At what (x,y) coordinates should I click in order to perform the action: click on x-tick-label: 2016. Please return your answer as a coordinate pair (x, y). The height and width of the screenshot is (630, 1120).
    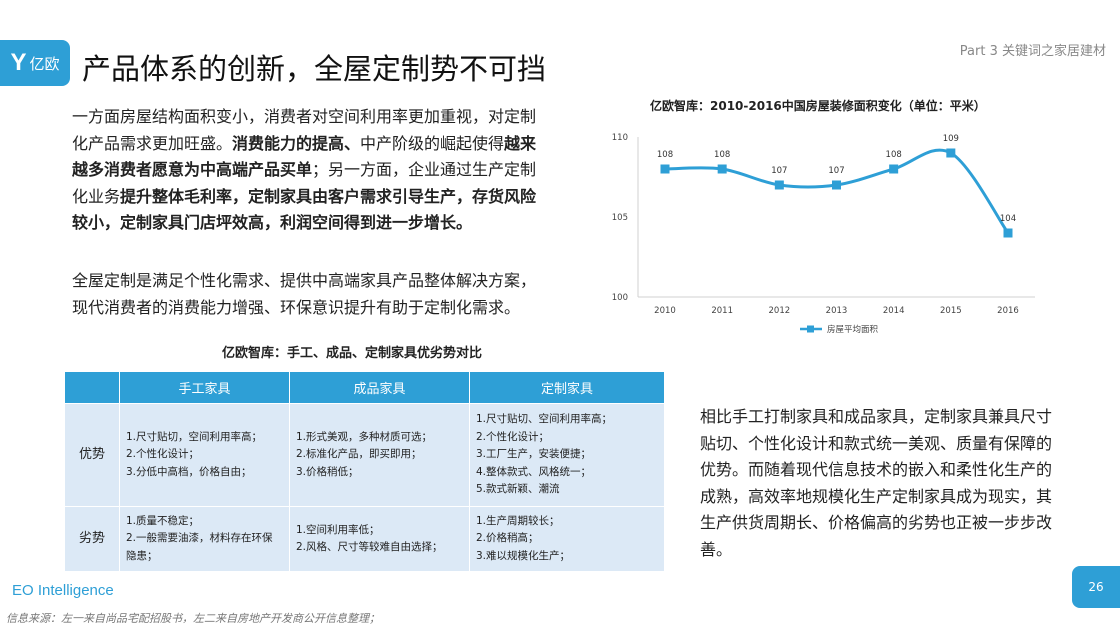
    Looking at the image, I should click on (1008, 311).